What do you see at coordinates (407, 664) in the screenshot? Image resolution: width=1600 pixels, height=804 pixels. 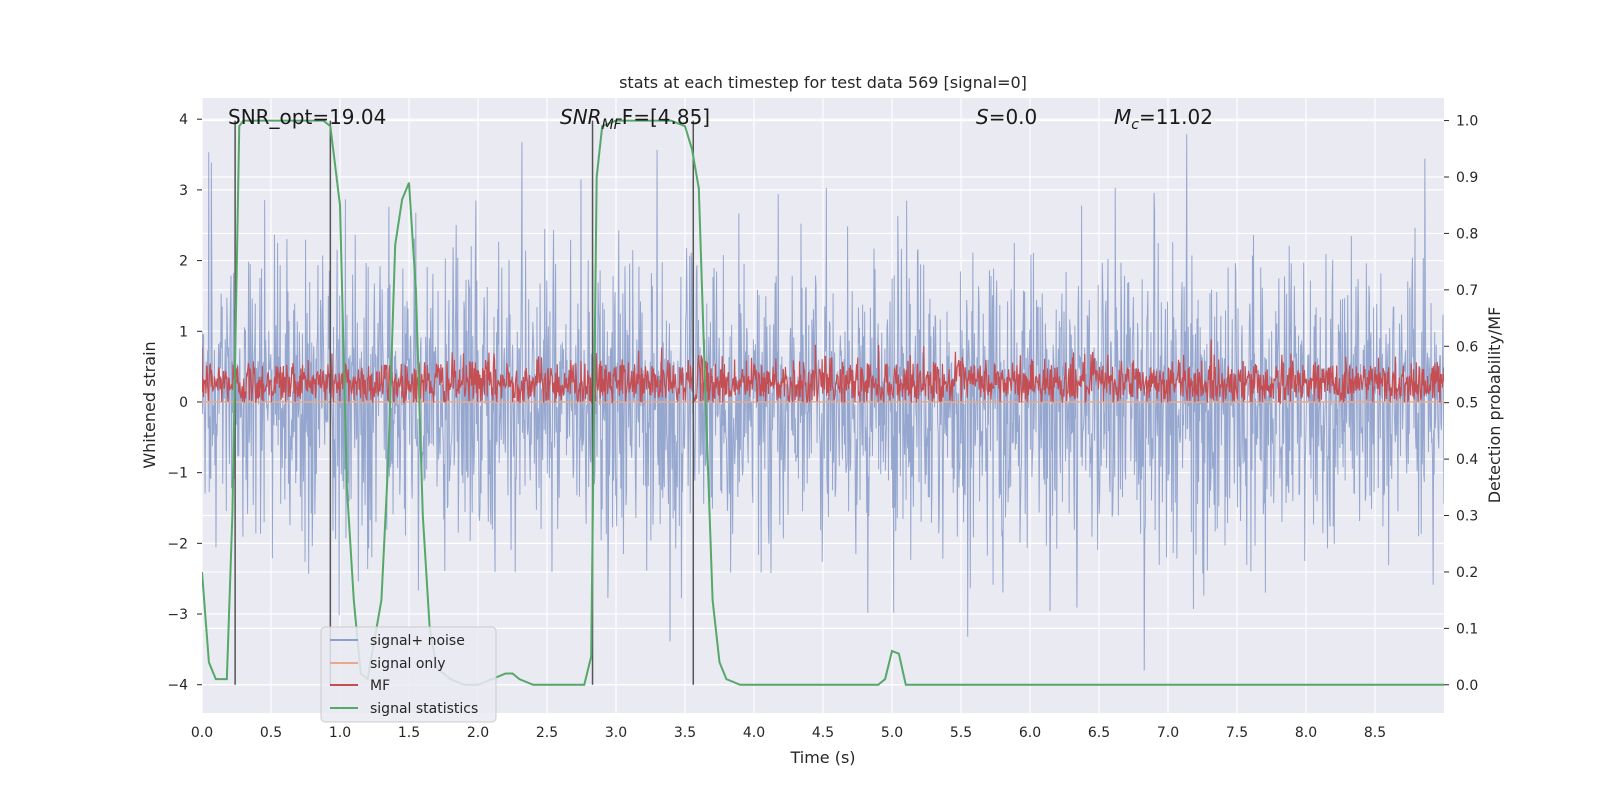 I see `legend-label-signal-only: signal only` at bounding box center [407, 664].